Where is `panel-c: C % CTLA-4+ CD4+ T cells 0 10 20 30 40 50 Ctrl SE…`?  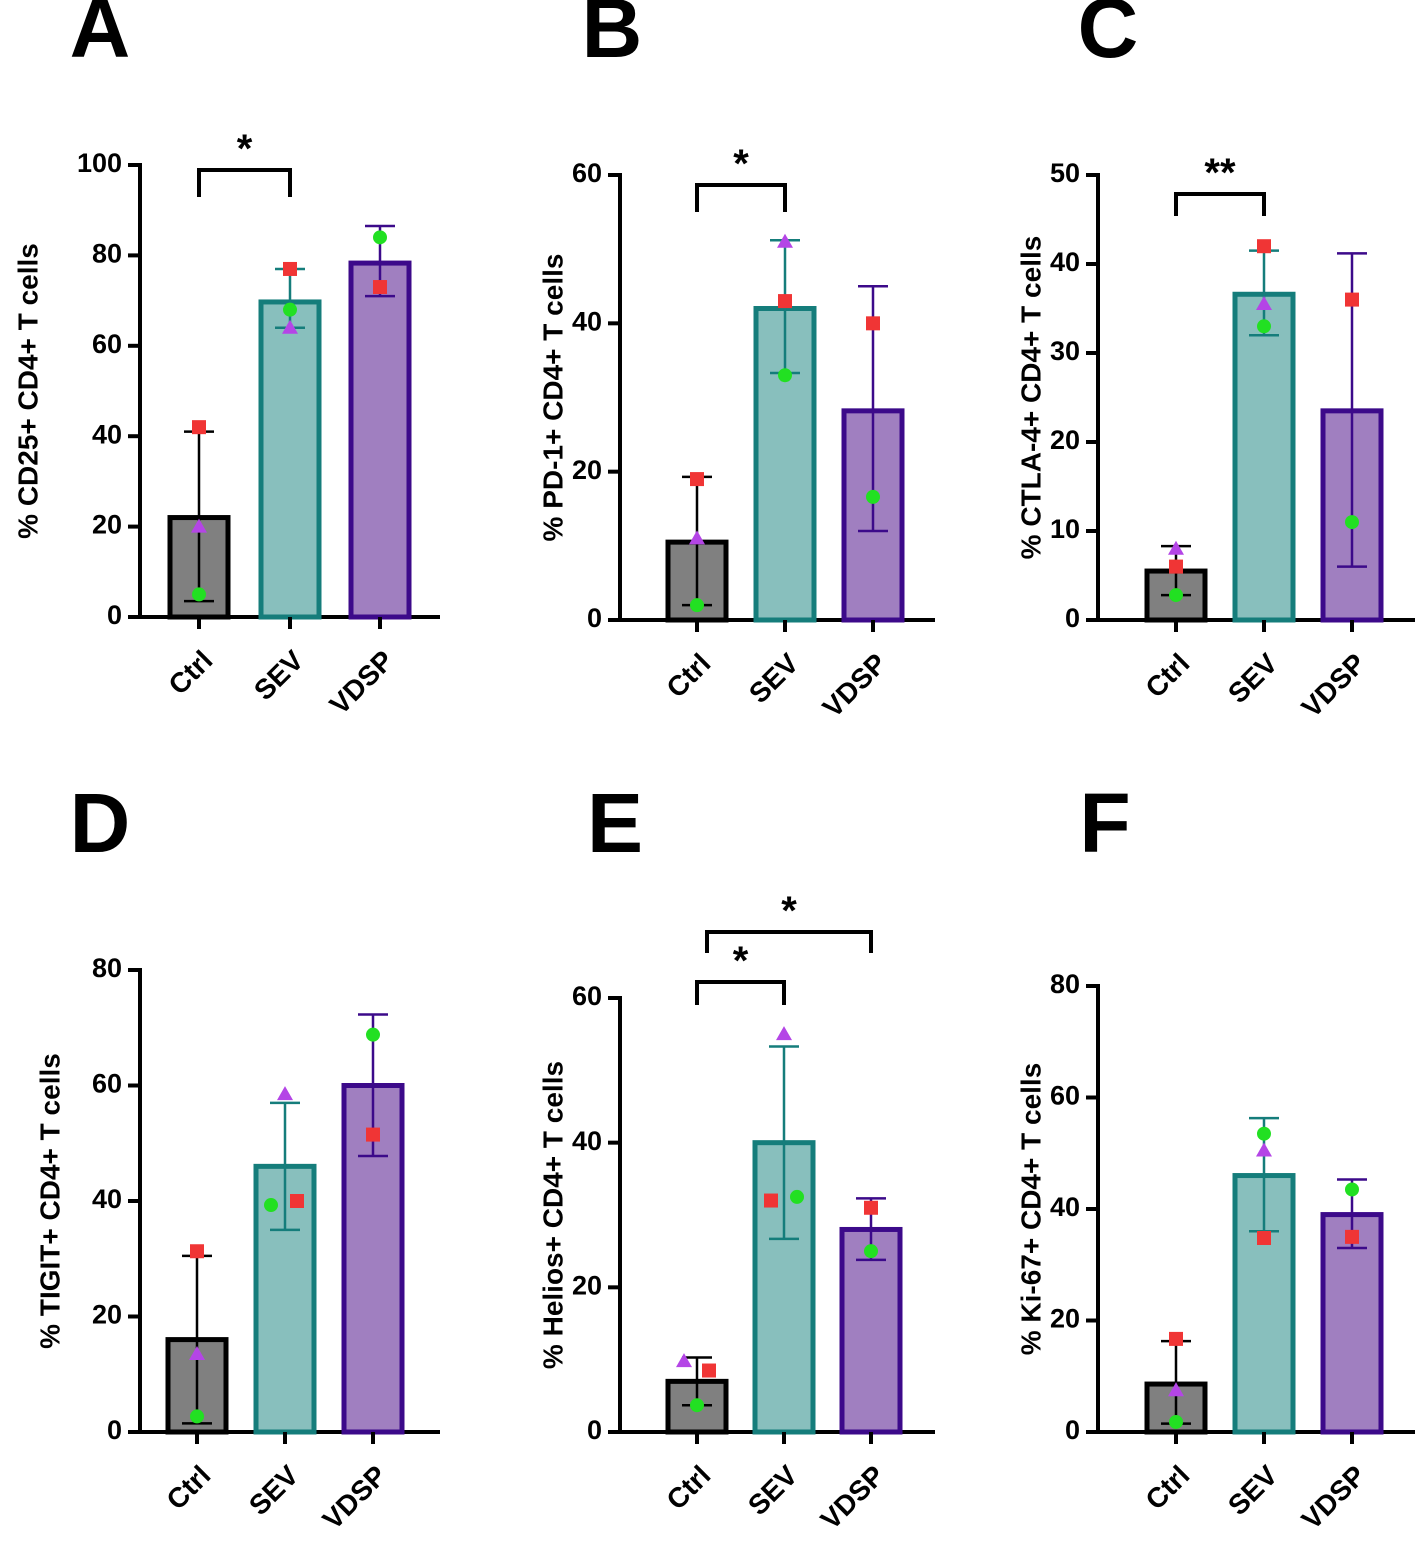
panel-c: C % CTLA-4+ CD4+ T cells 0 10 20 30 40 50 Ctrl SE… is located at coordinates (1215, 361).